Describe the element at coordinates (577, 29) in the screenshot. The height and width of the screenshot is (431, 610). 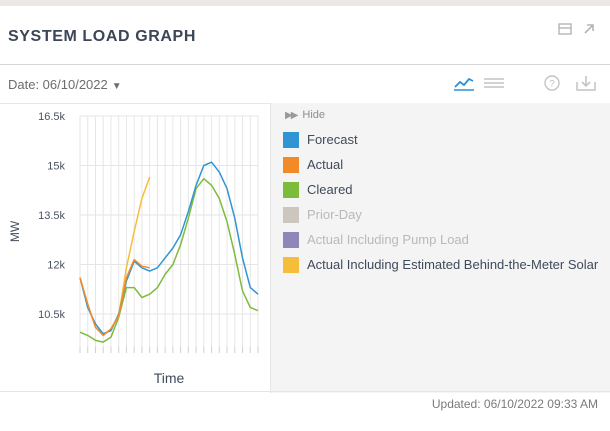
I see `header-icons` at that location.